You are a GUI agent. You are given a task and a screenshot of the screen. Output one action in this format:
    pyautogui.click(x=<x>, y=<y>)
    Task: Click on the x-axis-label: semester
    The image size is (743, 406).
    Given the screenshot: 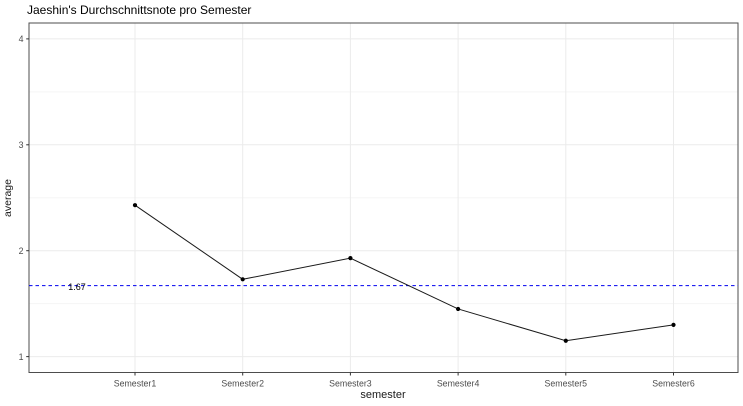 What is the action you would take?
    pyautogui.click(x=383, y=395)
    